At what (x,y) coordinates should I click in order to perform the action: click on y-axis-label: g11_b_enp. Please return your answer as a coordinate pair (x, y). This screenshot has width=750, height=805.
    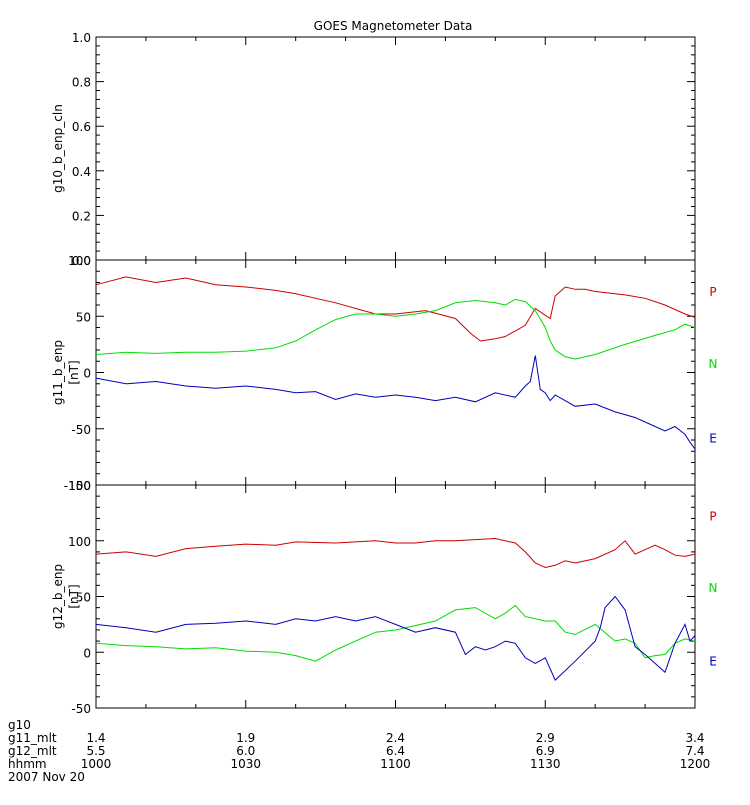
    Looking at the image, I should click on (58, 372).